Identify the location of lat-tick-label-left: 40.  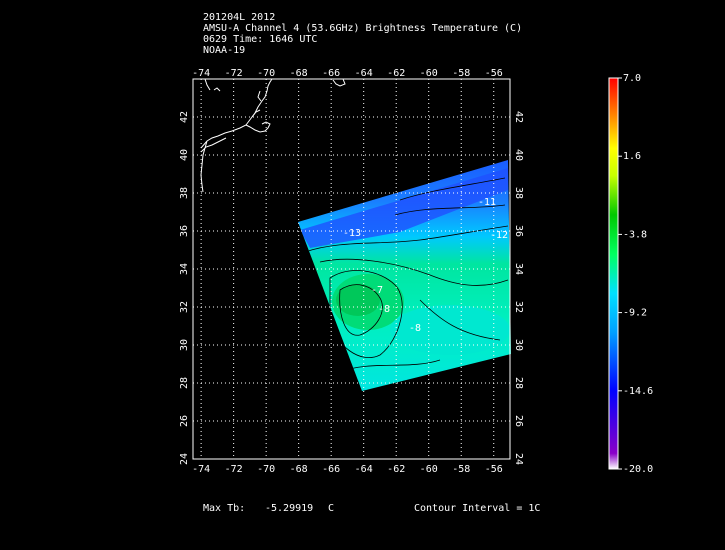
(184, 155).